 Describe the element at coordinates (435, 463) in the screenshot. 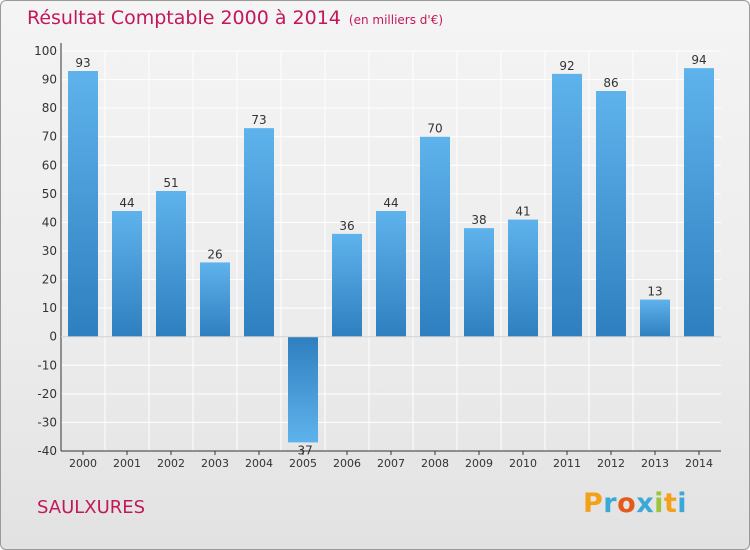

I see `x-tick-label: 2008` at that location.